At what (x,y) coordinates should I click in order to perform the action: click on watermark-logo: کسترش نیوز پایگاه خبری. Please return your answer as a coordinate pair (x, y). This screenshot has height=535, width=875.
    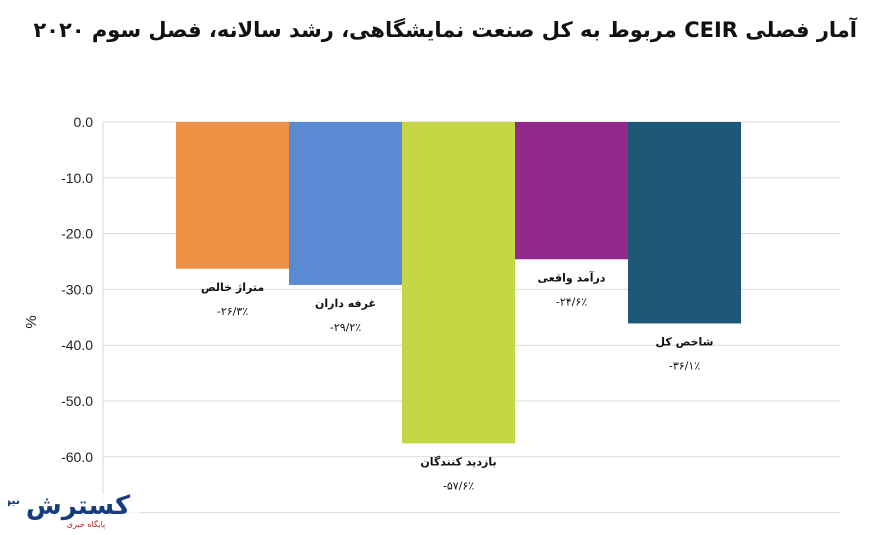
    Looking at the image, I should click on (74, 510).